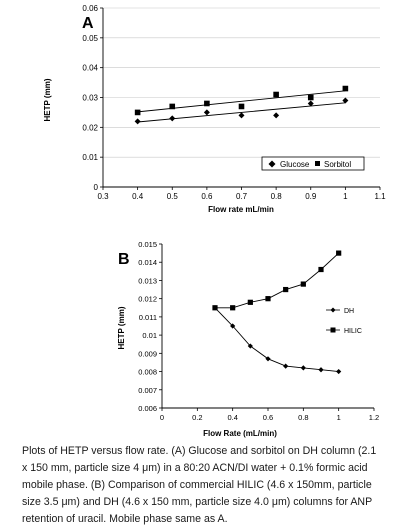 This screenshot has width=400, height=530. What do you see at coordinates (149, 335) in the screenshot?
I see `y-tick-label-b: 0.01` at bounding box center [149, 335].